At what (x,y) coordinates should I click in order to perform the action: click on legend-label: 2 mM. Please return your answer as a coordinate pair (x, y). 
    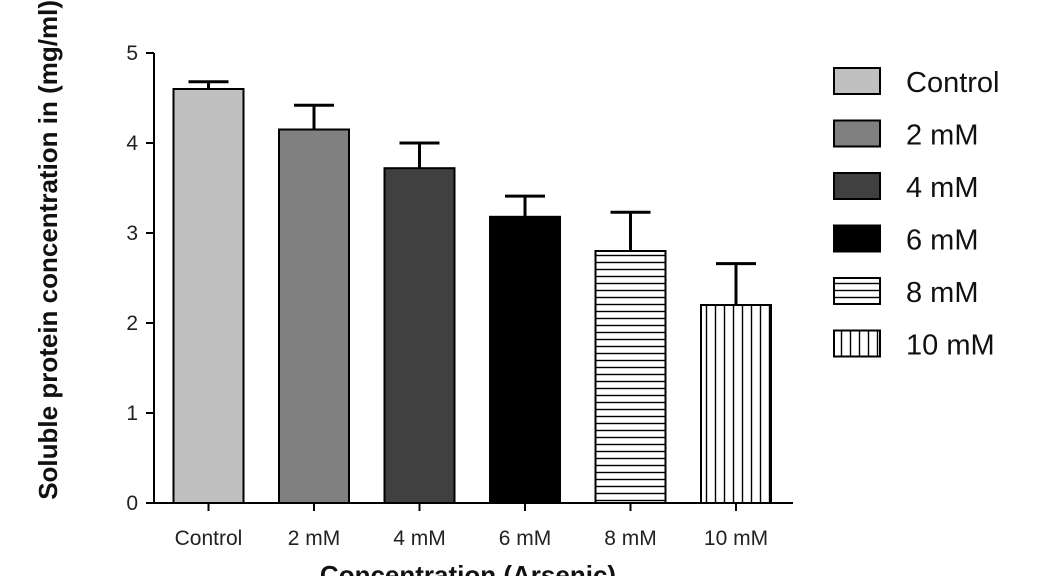
    Looking at the image, I should click on (942, 136).